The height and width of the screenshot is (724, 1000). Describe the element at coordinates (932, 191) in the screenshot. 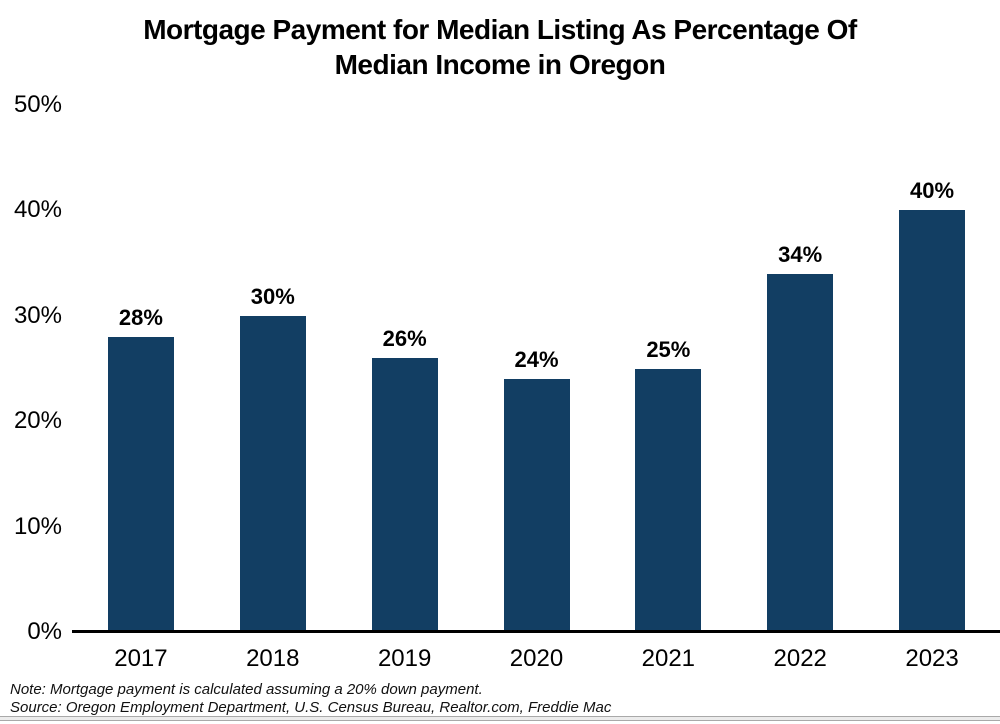

I see `bar-value-label: 40%` at that location.